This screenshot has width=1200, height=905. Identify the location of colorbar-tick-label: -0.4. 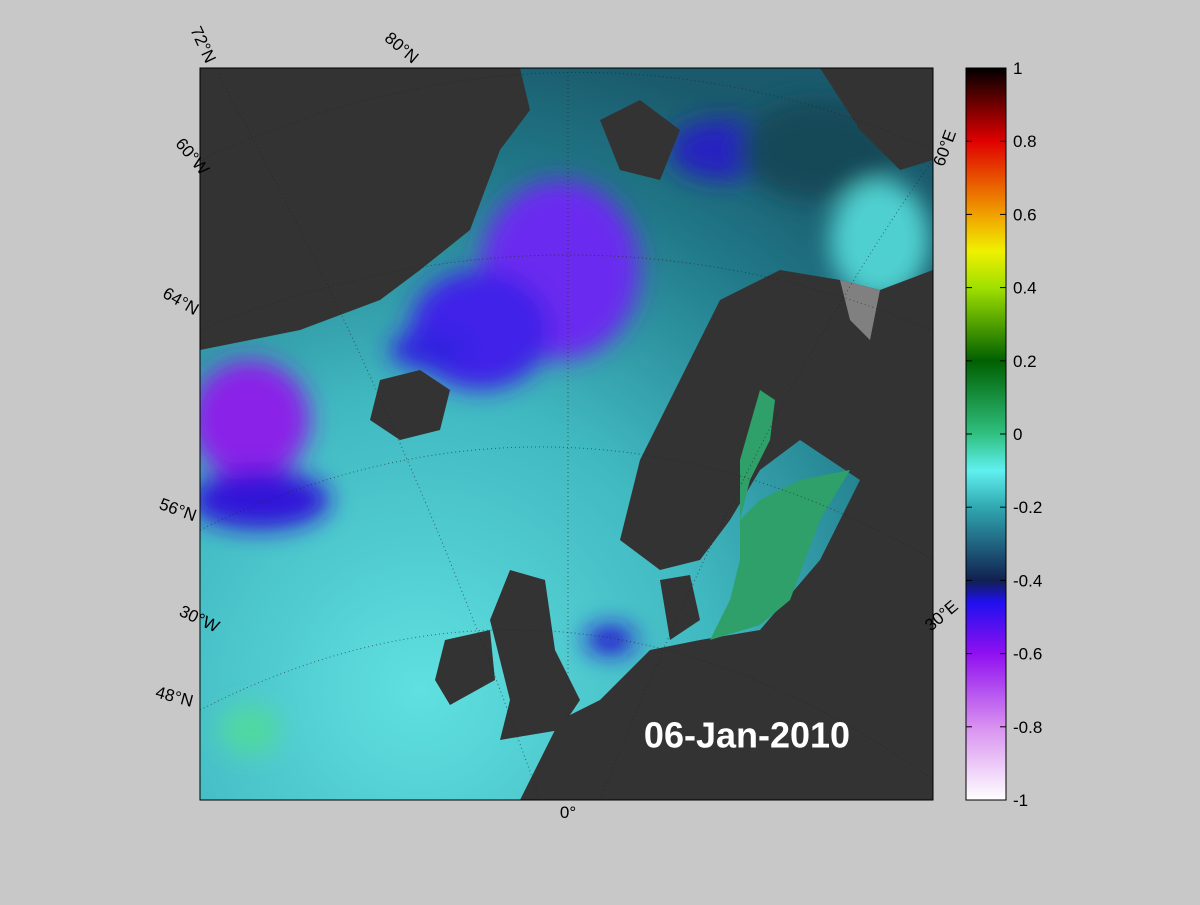
(1027, 580).